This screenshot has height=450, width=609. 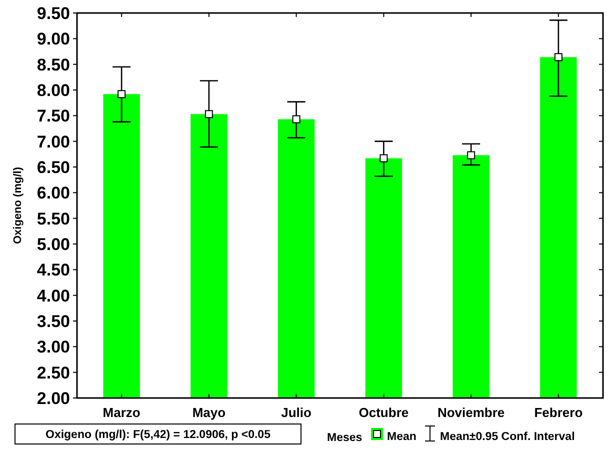 I want to click on y-tick-label: 2.50, so click(x=53, y=372).